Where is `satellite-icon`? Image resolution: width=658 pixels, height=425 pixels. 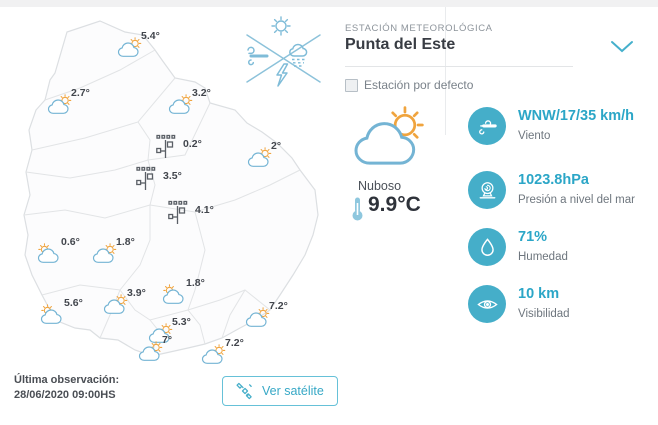 satellite-icon is located at coordinates (244, 391).